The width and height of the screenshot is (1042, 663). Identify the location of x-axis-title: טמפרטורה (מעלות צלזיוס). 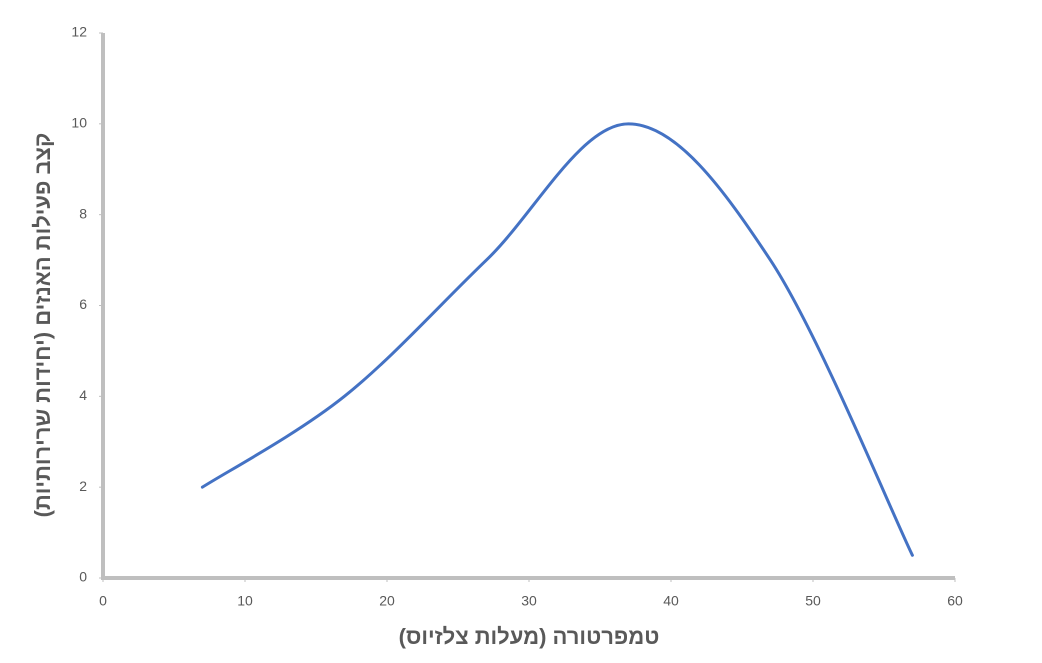
(529, 636).